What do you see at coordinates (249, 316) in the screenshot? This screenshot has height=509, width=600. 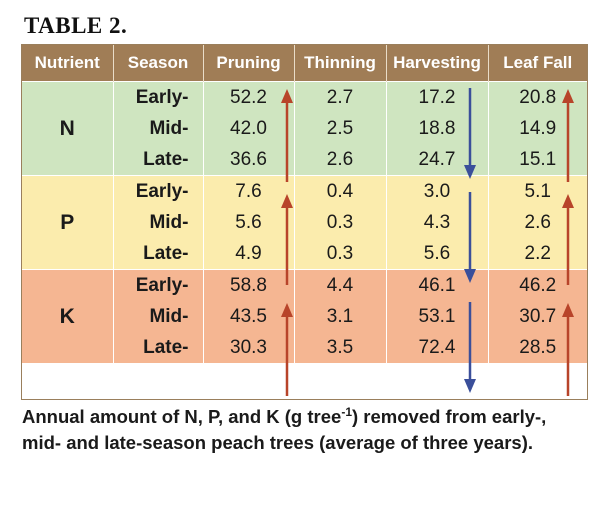 I see `pruning-cell: 43.5` at bounding box center [249, 316].